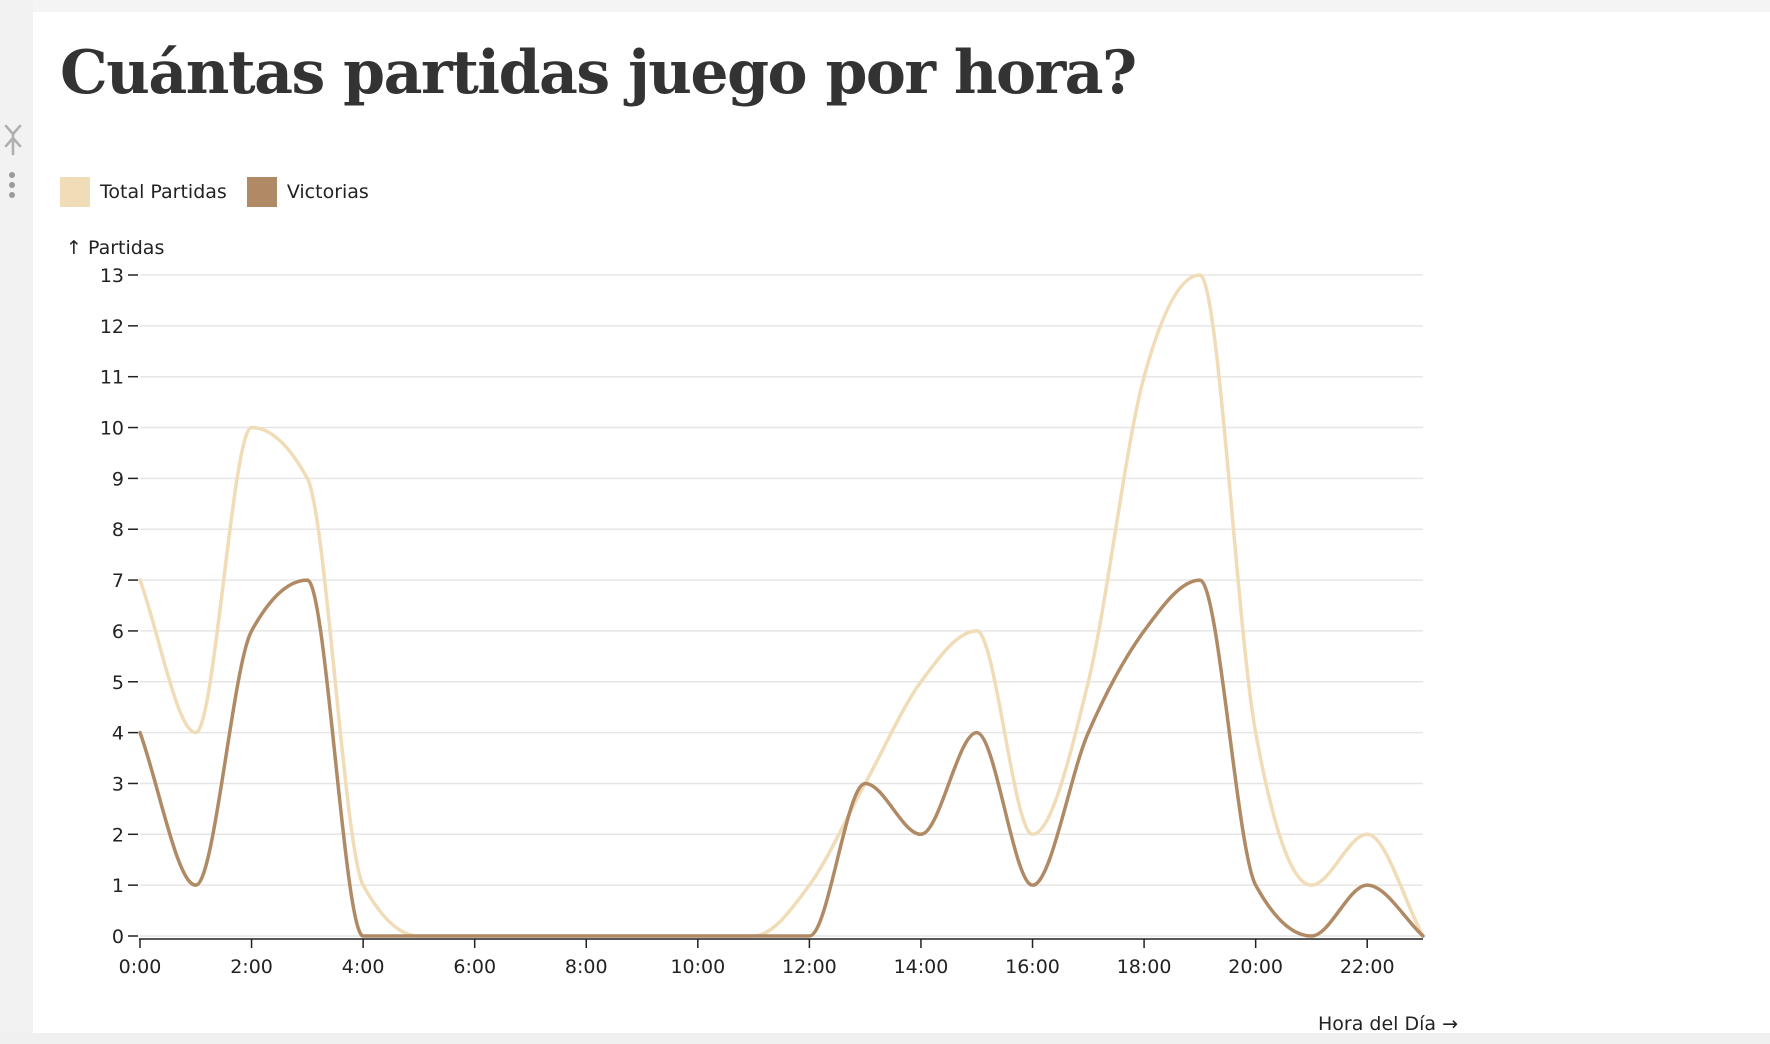 This screenshot has height=1044, width=1770. I want to click on chart-legend: Total Partidas Victorias, so click(224, 192).